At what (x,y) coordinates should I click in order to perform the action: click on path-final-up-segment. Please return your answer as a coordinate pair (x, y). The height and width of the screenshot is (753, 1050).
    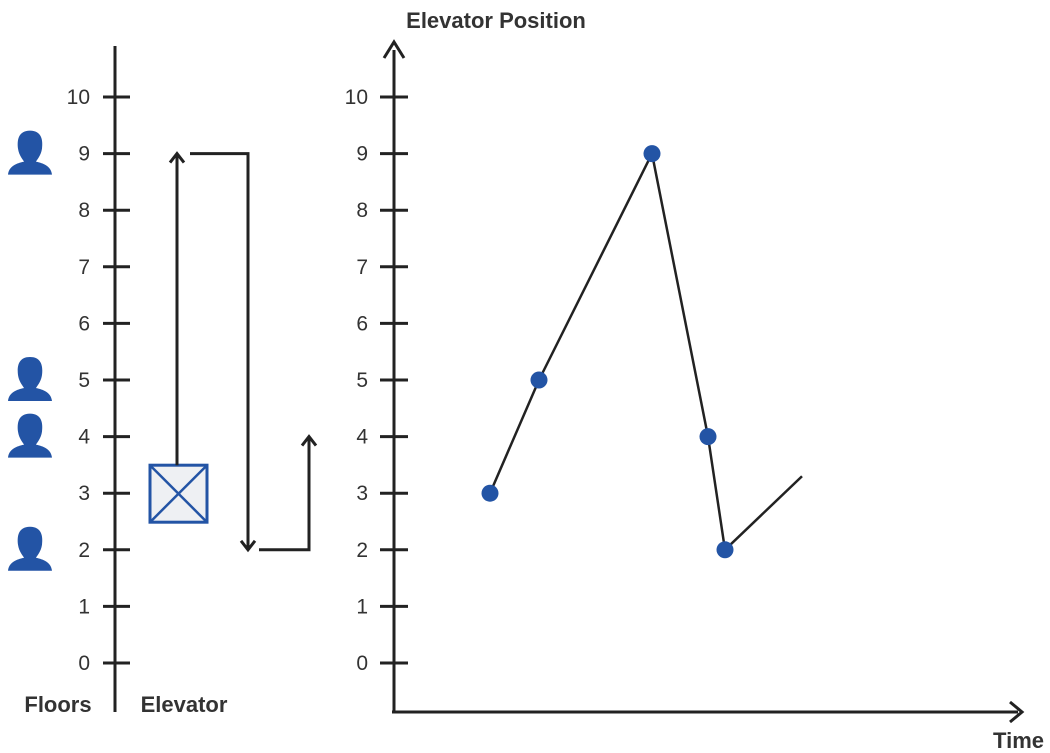
    Looking at the image, I should click on (285, 495).